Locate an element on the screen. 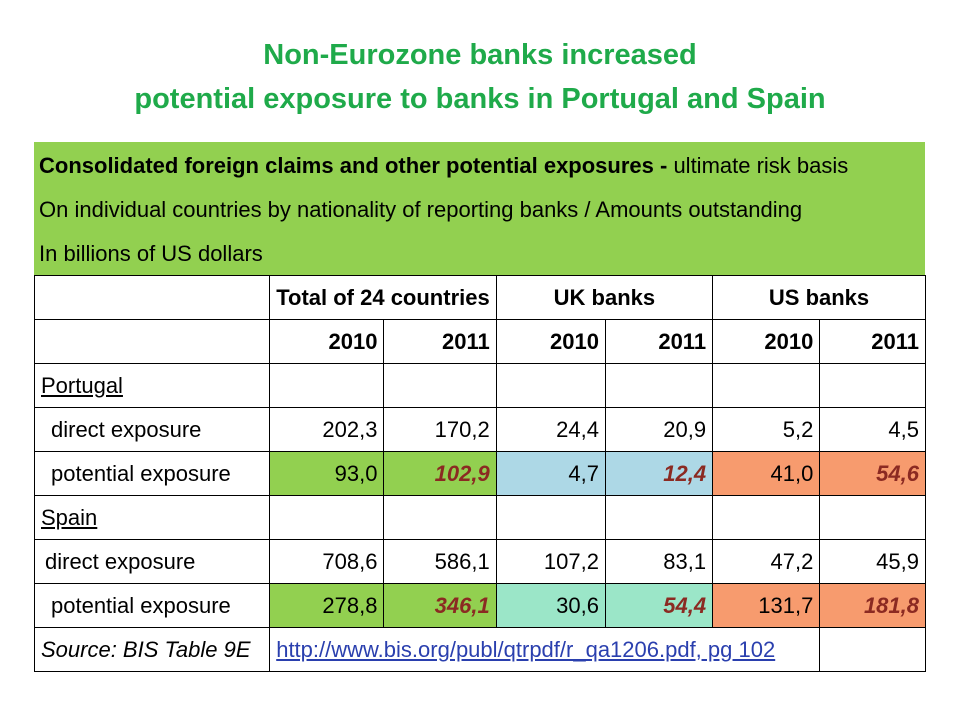 Image resolution: width=960 pixels, height=720 pixels. value-cell: 4,7 is located at coordinates (550, 473).